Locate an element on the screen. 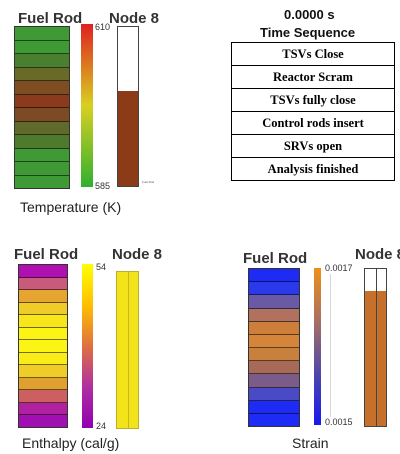 This screenshot has width=400, height=454. event-row: Reactor Scram is located at coordinates (313, 77).